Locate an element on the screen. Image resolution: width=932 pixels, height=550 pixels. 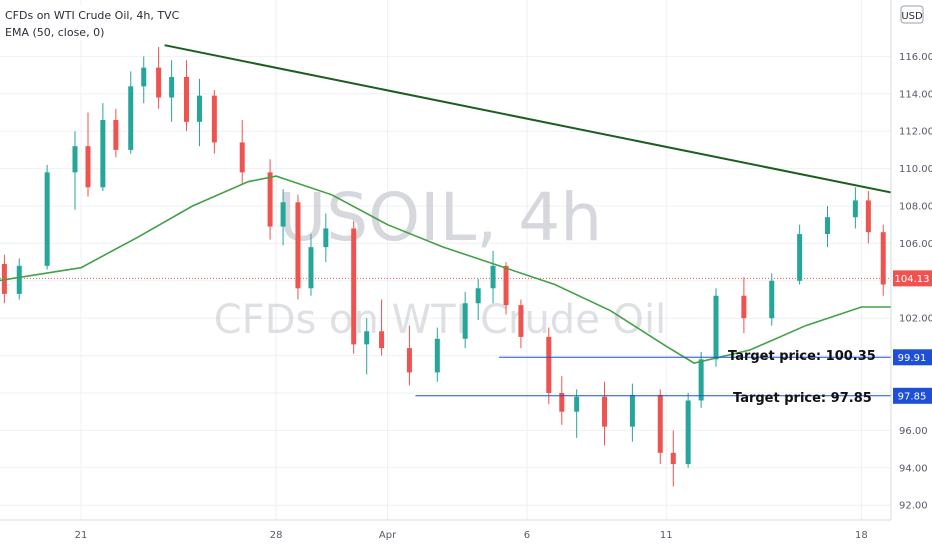
price-axis is located at coordinates (911, 260).